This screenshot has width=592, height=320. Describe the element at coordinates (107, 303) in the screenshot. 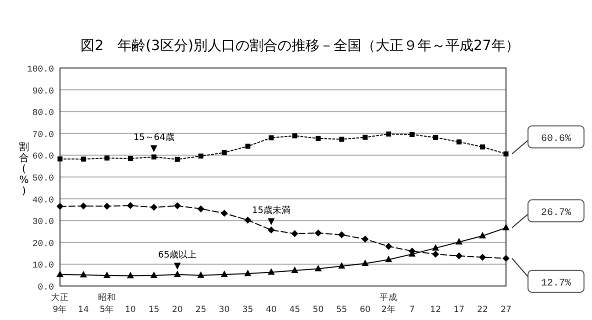

I see `x-tick-label: 昭和 5年` at that location.